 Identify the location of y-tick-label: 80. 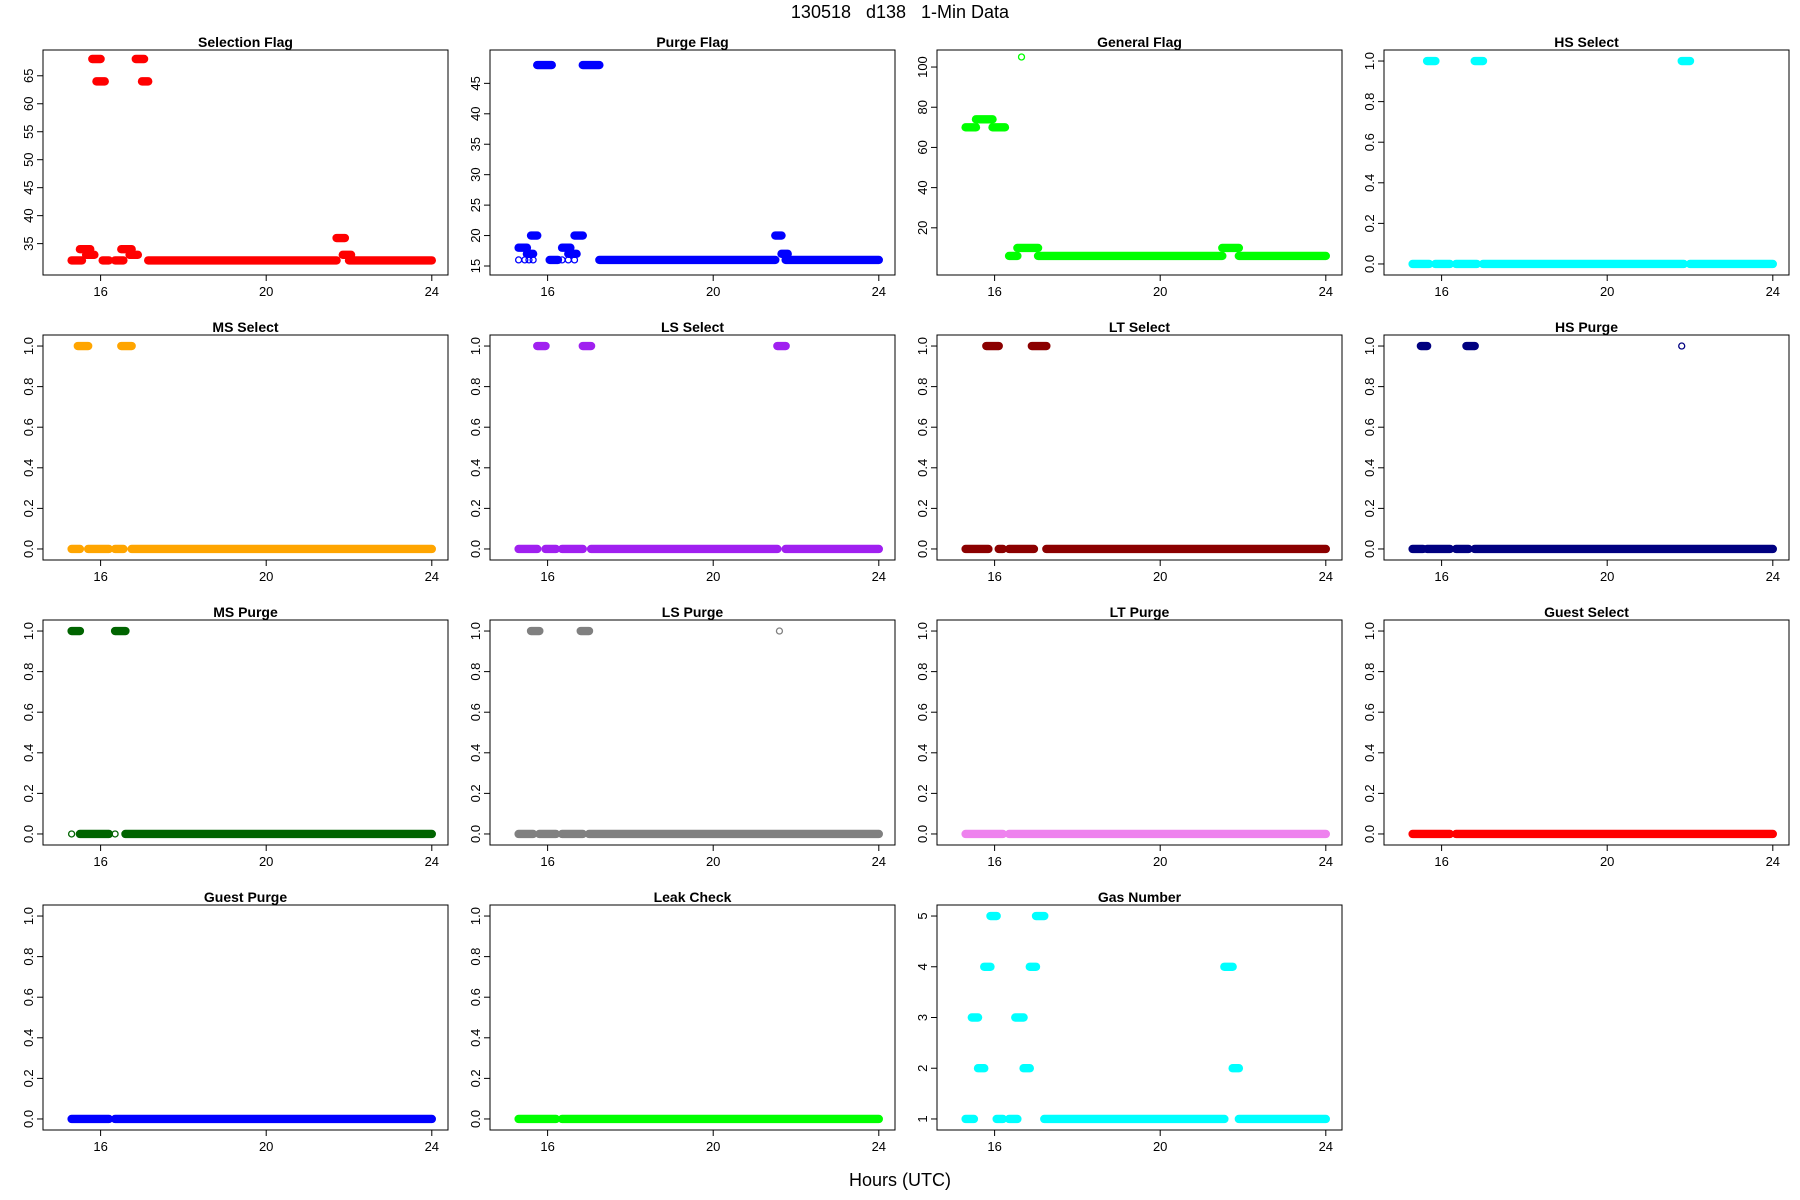
(922, 107).